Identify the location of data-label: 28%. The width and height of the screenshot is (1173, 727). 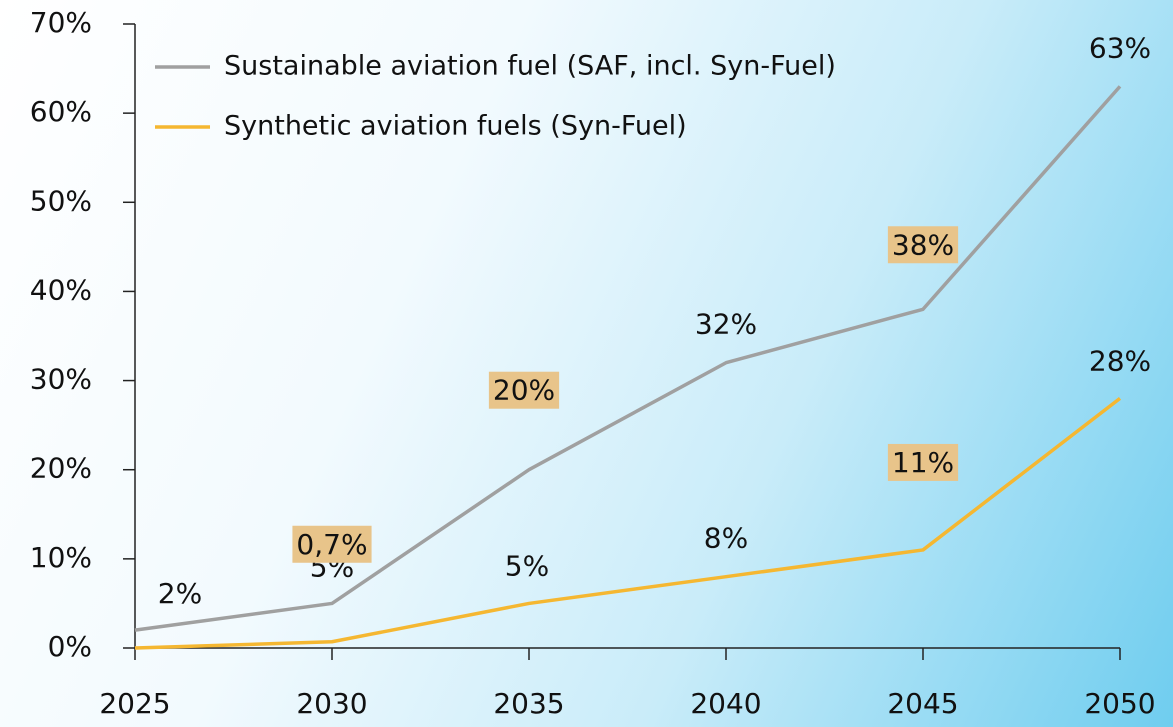
(1120, 360).